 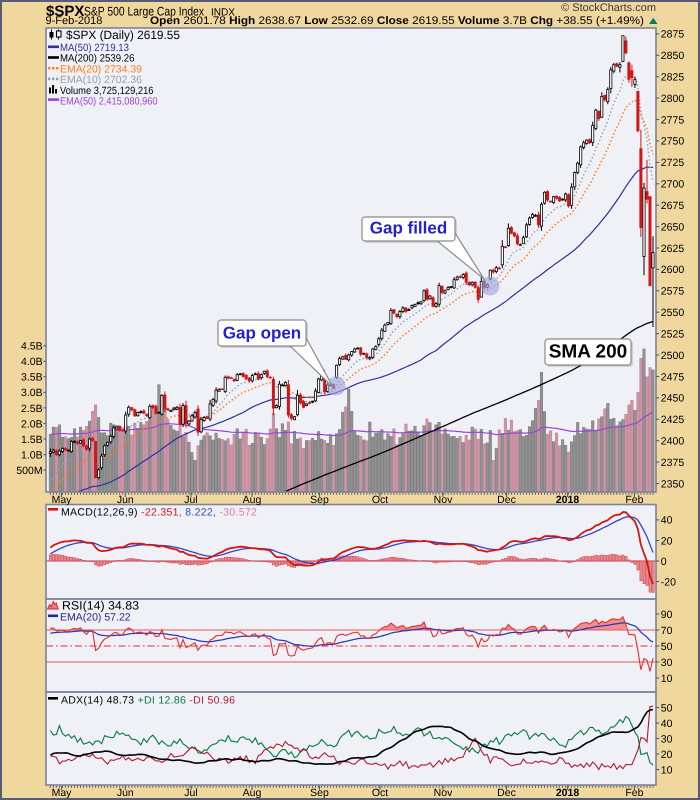 What do you see at coordinates (673, 78) in the screenshot?
I see `svg-text: 2825` at bounding box center [673, 78].